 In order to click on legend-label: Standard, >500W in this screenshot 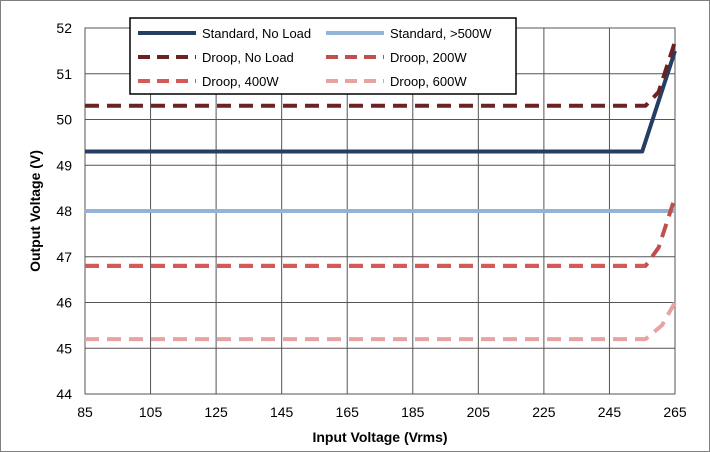, I will do `click(441, 33)`.